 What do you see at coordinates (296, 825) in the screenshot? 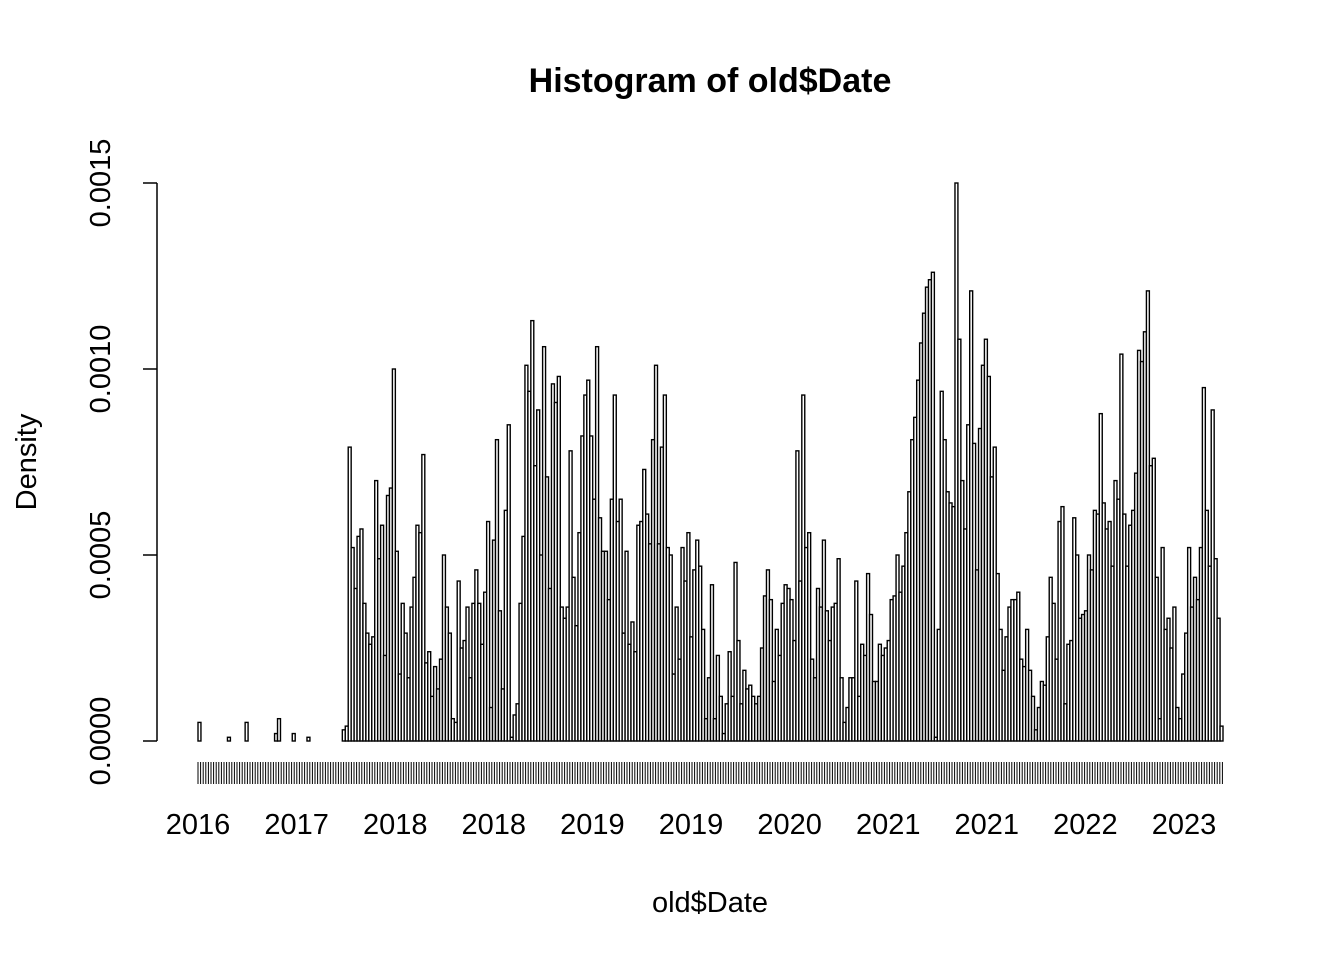
I see `x-tick-label: 2017` at bounding box center [296, 825].